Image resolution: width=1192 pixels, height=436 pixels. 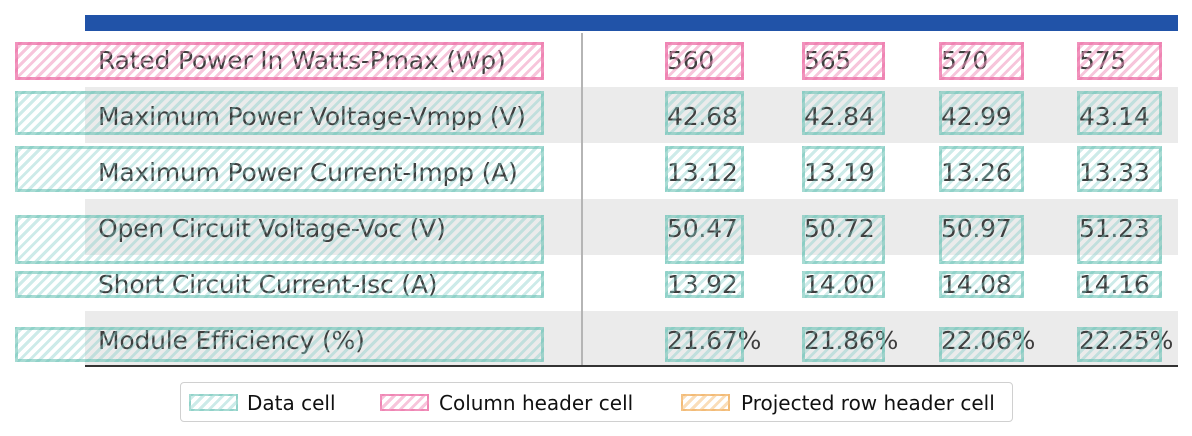 What do you see at coordinates (1114, 284) in the screenshot?
I see `table-cell: 14.16` at bounding box center [1114, 284].